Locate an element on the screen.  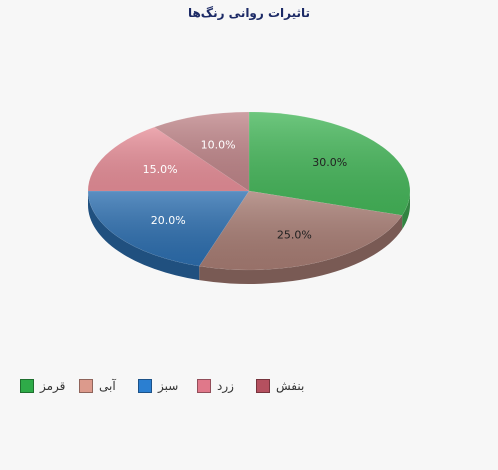
slice-value-label-5: 10.0% is located at coordinates (218, 144).